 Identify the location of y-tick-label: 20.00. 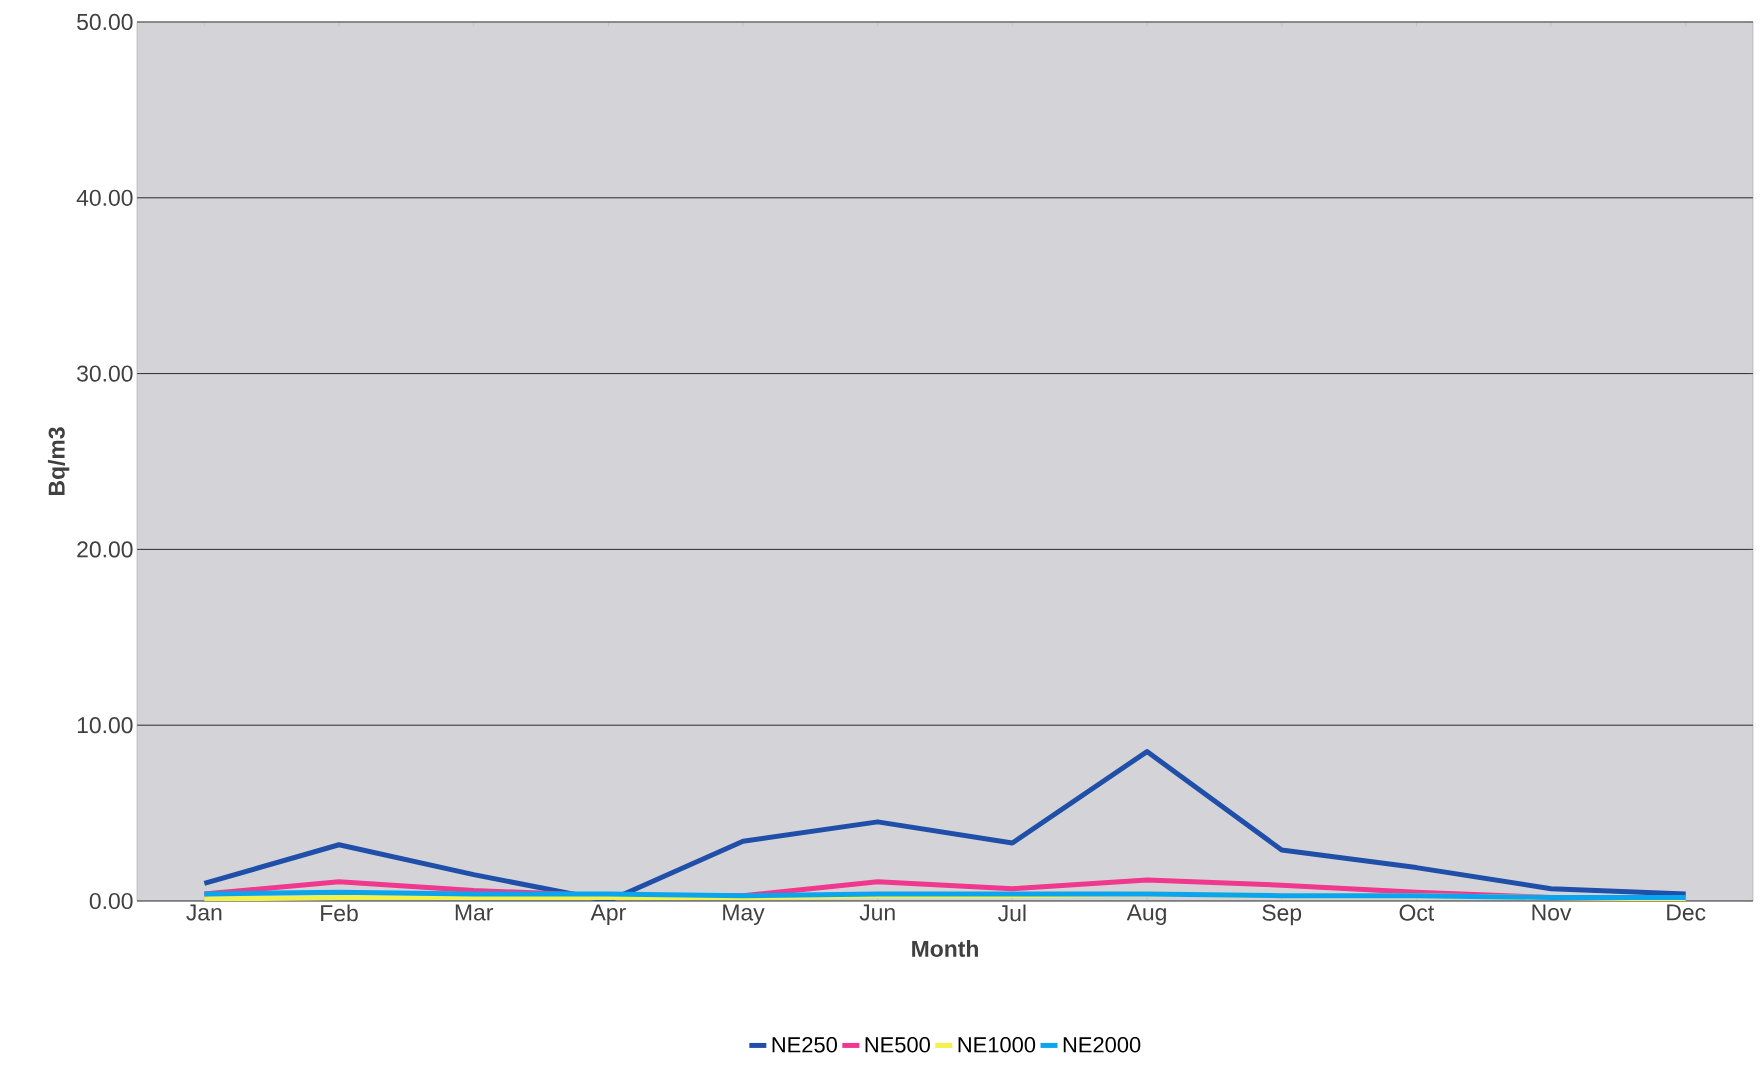
(105, 549).